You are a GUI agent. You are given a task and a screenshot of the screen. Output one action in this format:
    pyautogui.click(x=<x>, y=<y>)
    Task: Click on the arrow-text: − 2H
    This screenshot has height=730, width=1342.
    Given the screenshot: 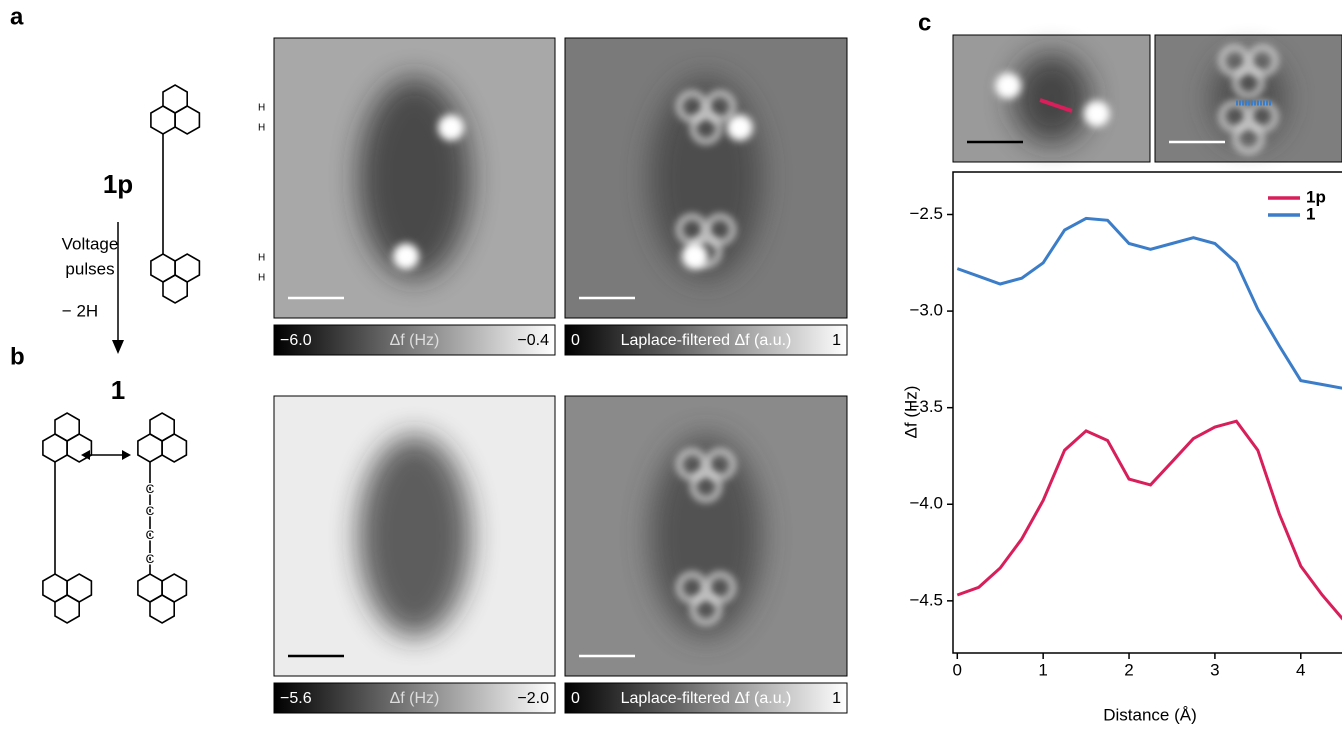 What is the action you would take?
    pyautogui.click(x=80, y=310)
    